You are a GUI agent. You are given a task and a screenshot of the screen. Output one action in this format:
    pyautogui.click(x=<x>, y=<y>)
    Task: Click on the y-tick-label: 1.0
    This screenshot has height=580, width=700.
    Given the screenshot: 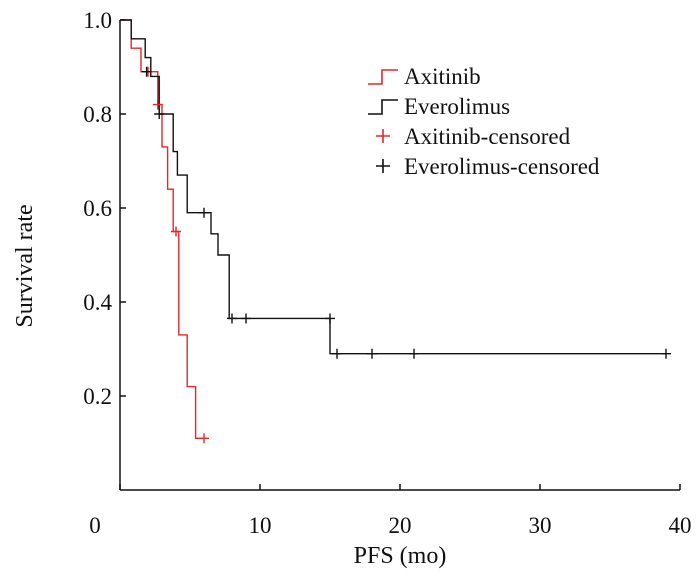 What is the action you would take?
    pyautogui.click(x=97, y=20)
    